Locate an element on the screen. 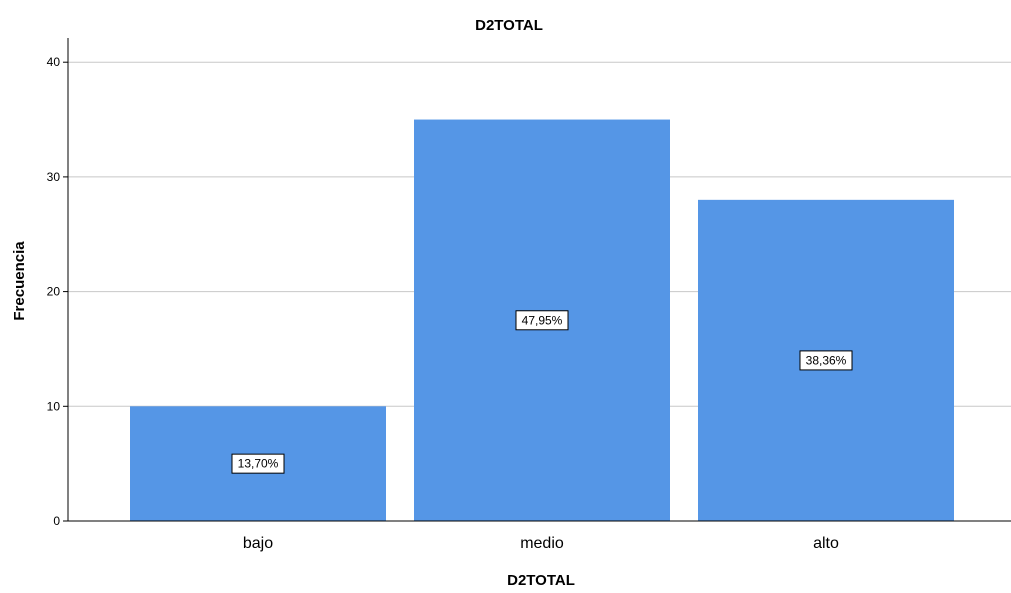  data-label-bajo: 13,70% is located at coordinates (258, 464).